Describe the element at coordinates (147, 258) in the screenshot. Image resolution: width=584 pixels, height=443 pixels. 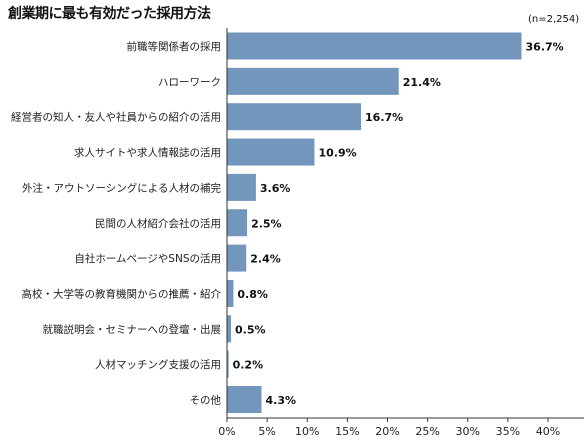
I see `category-label: 自社ホームページやSNSの活用` at that location.